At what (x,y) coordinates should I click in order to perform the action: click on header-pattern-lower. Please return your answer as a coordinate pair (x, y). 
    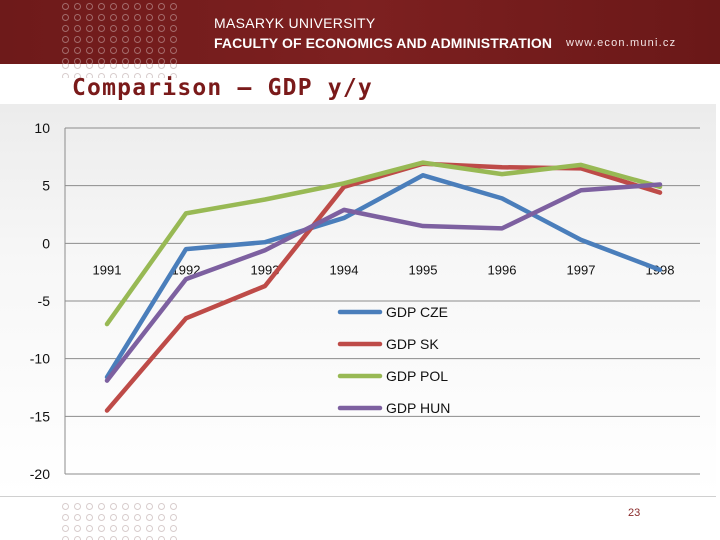
    Looking at the image, I should click on (122, 71).